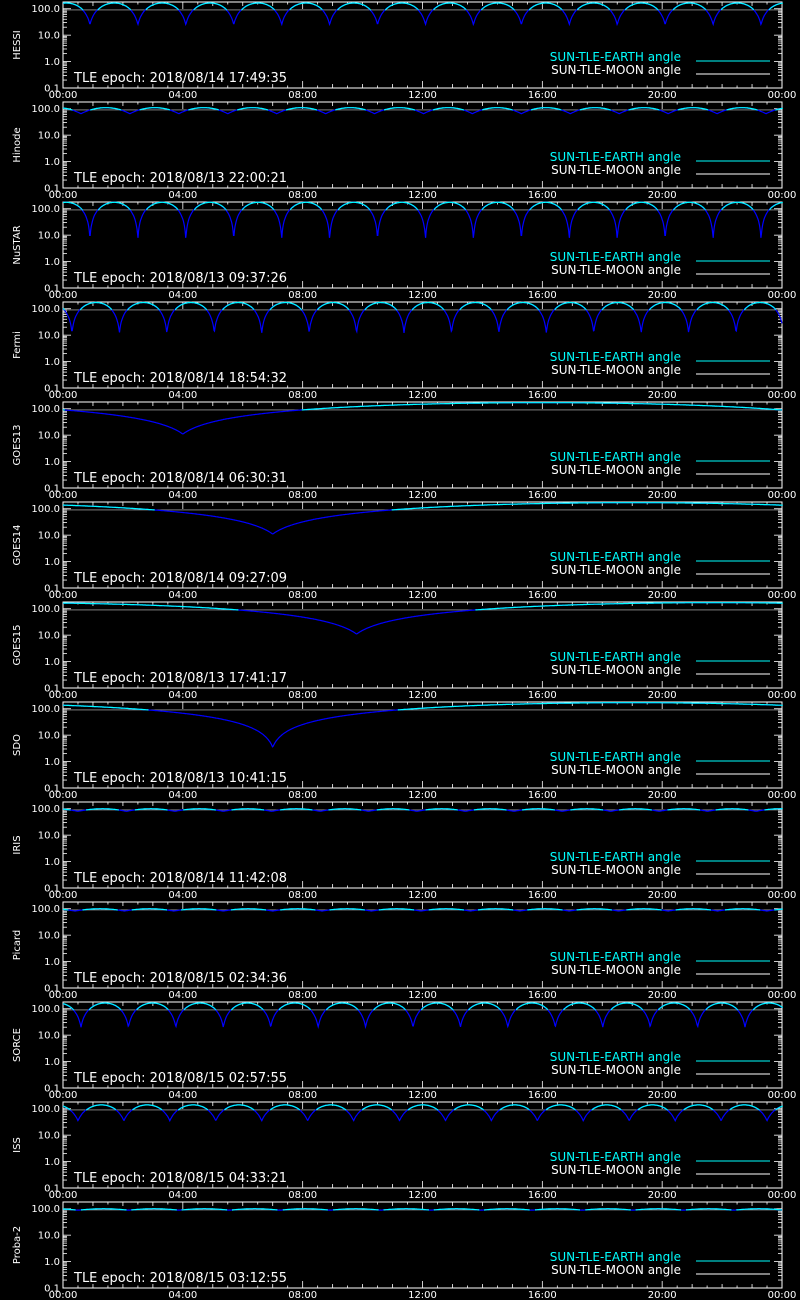 Image resolution: width=800 pixels, height=1300 pixels. What do you see at coordinates (17, 345) in the screenshot?
I see `y-axis-label: Fermi` at bounding box center [17, 345].